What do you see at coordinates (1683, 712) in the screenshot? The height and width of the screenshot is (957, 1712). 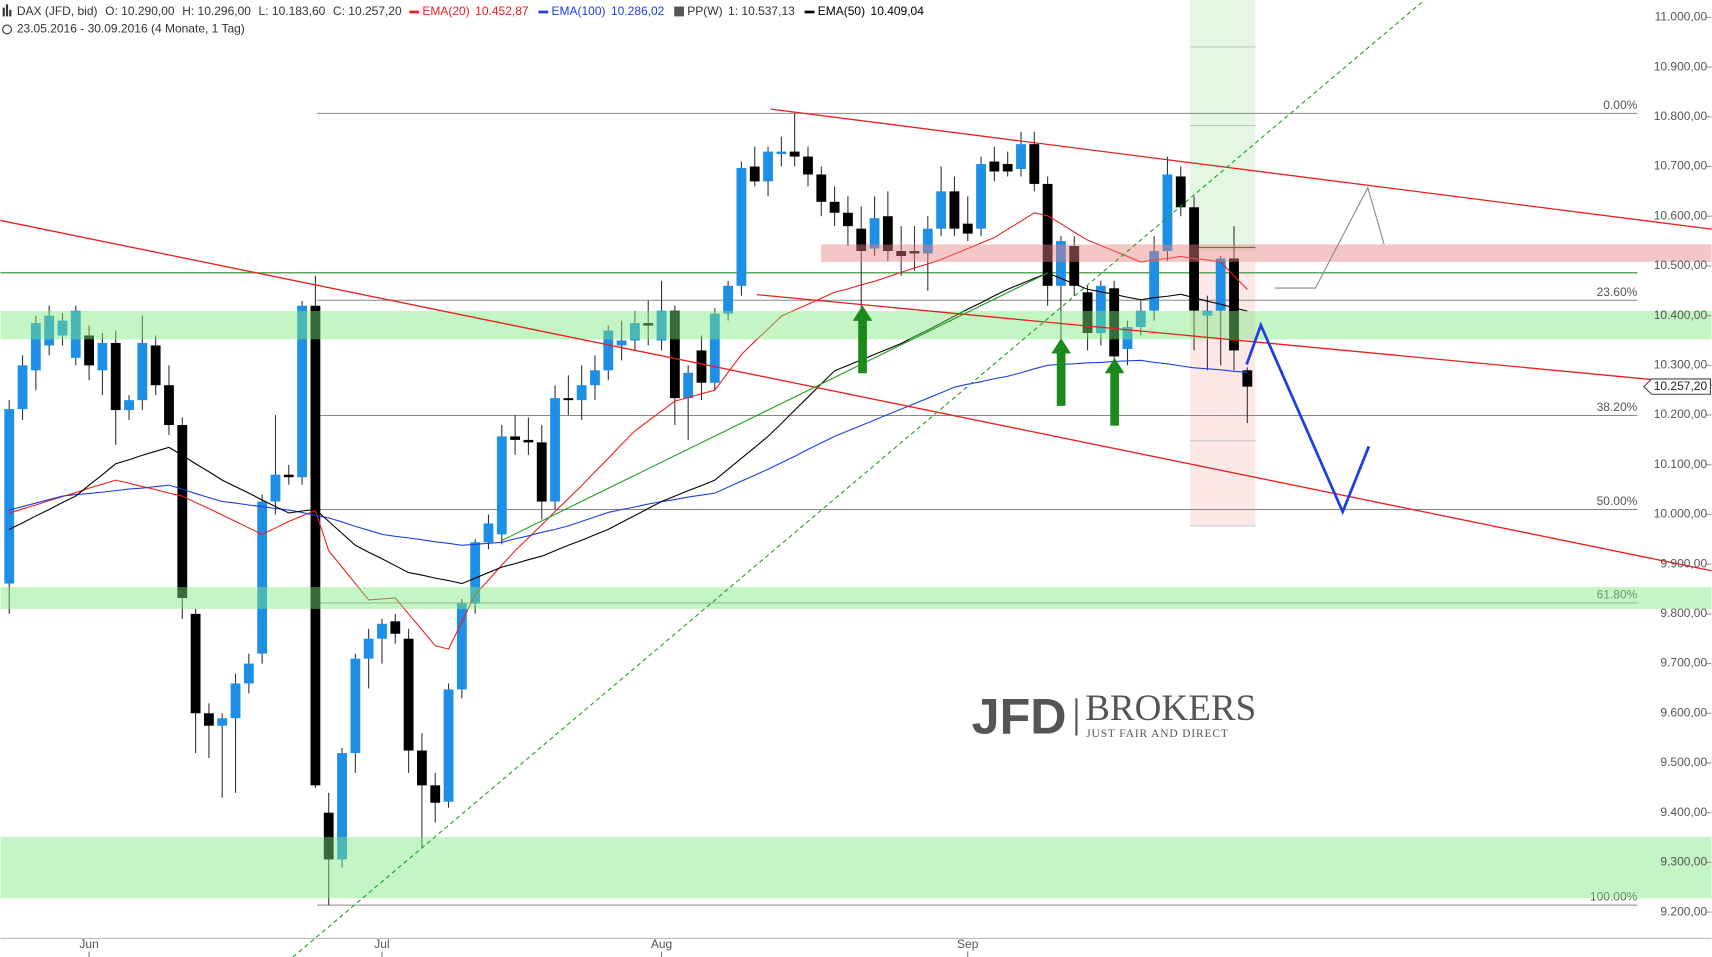 I see `y-tick-label: 9.600,00` at bounding box center [1683, 712].